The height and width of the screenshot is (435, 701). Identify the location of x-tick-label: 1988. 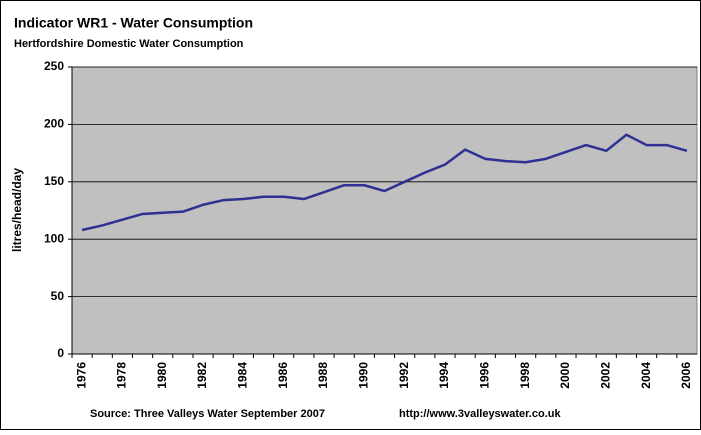
(323, 375).